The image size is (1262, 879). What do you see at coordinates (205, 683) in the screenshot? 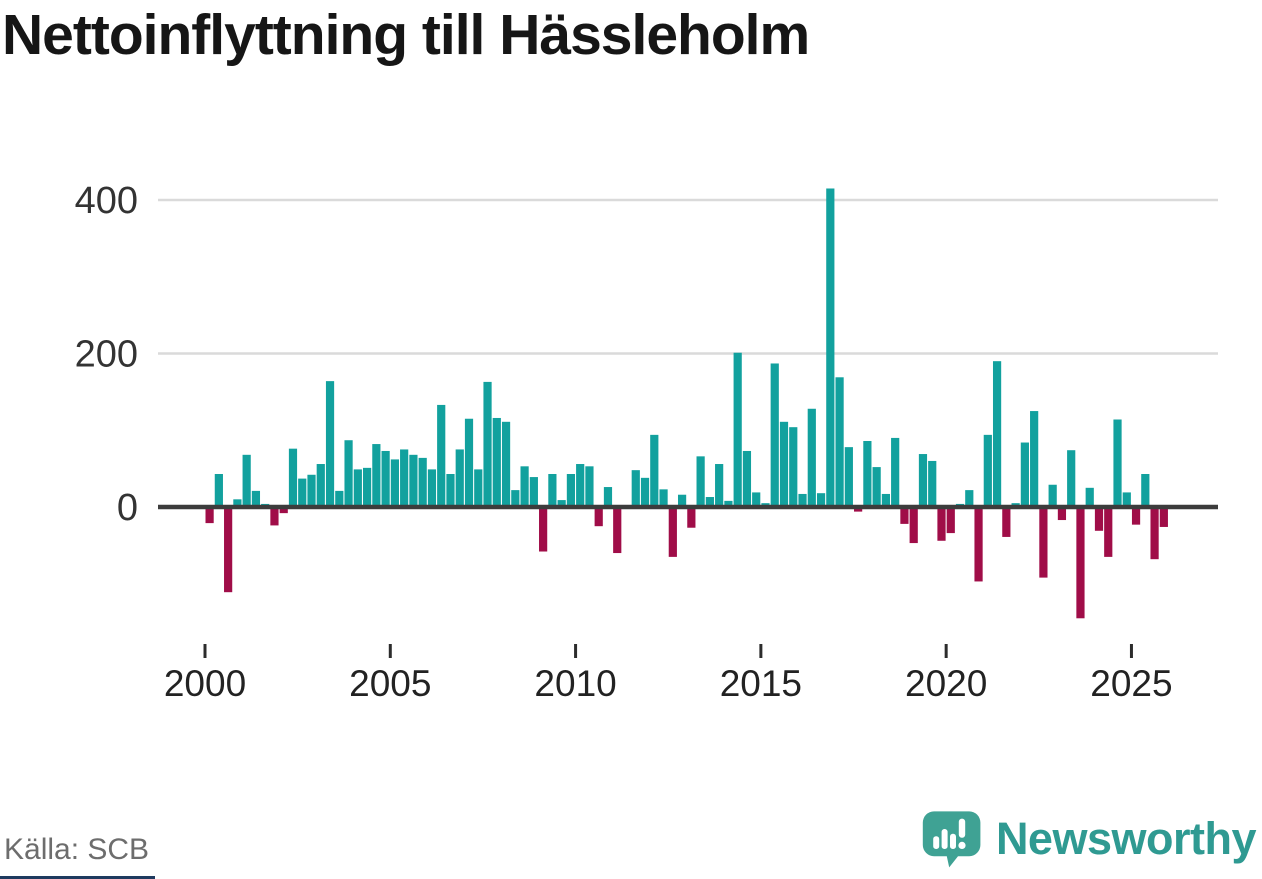
I see `x-axis-tick-label: 2000` at bounding box center [205, 683].